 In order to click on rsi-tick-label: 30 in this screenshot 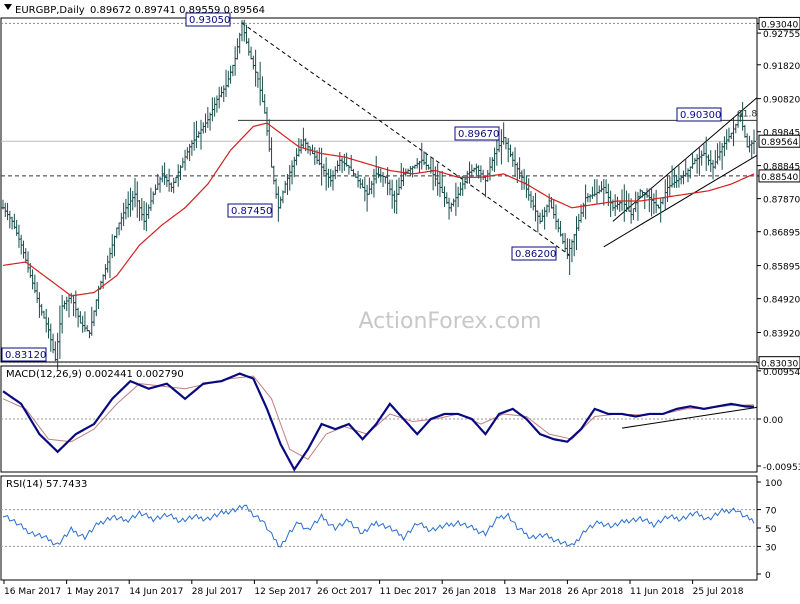, I will do `click(771, 548)`.